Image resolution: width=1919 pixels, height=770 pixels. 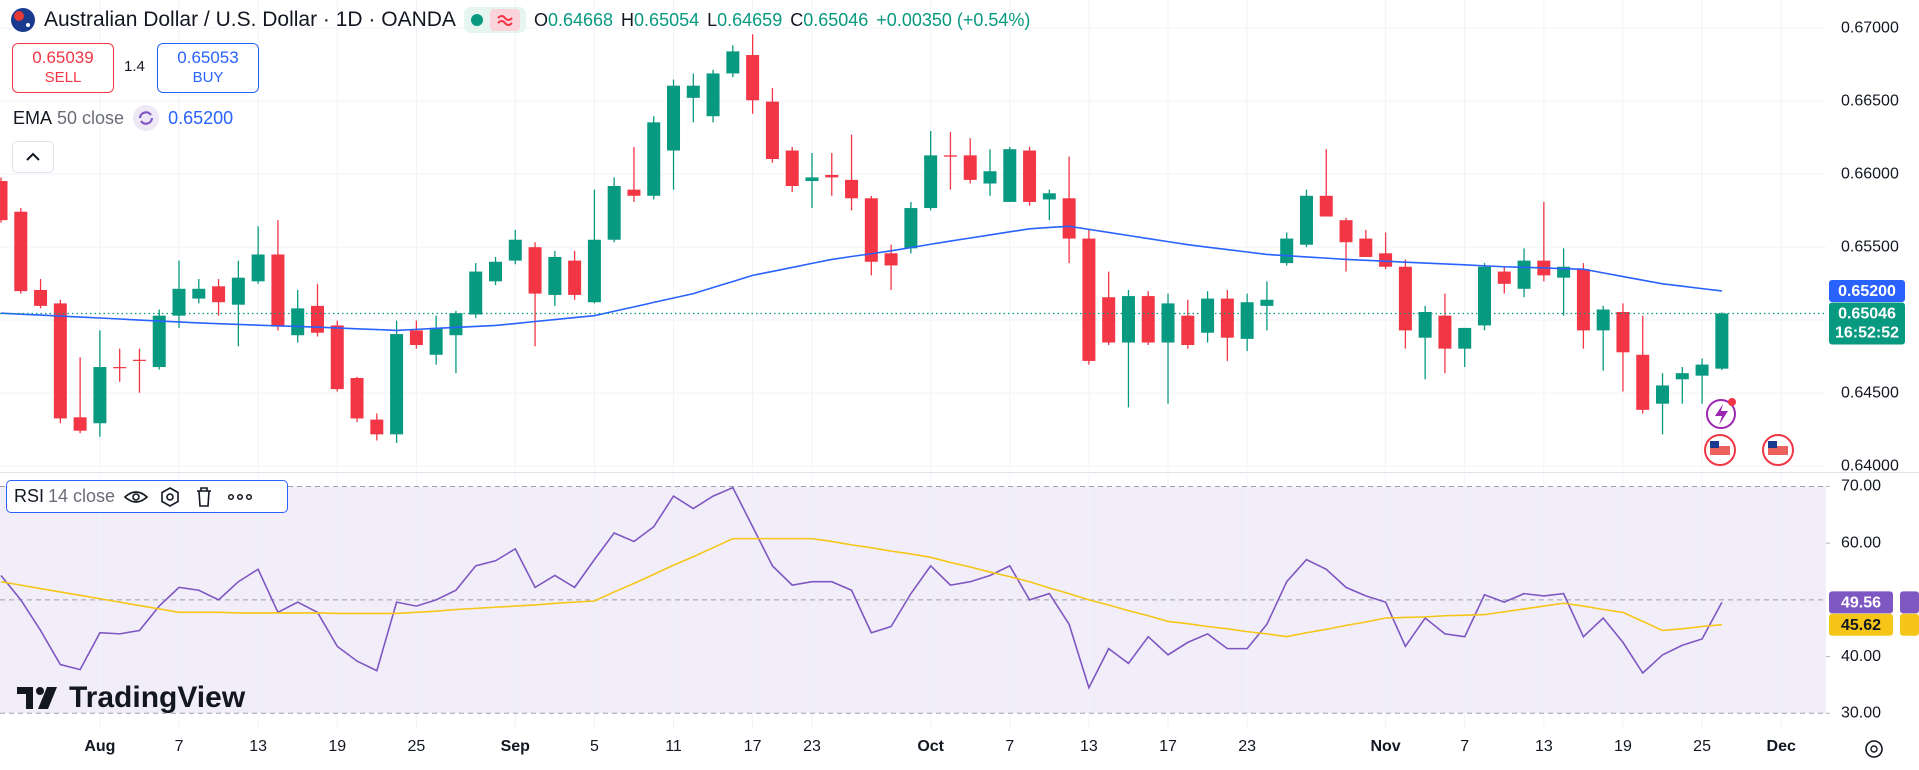 What do you see at coordinates (1874, 749) in the screenshot?
I see `settings-button` at bounding box center [1874, 749].